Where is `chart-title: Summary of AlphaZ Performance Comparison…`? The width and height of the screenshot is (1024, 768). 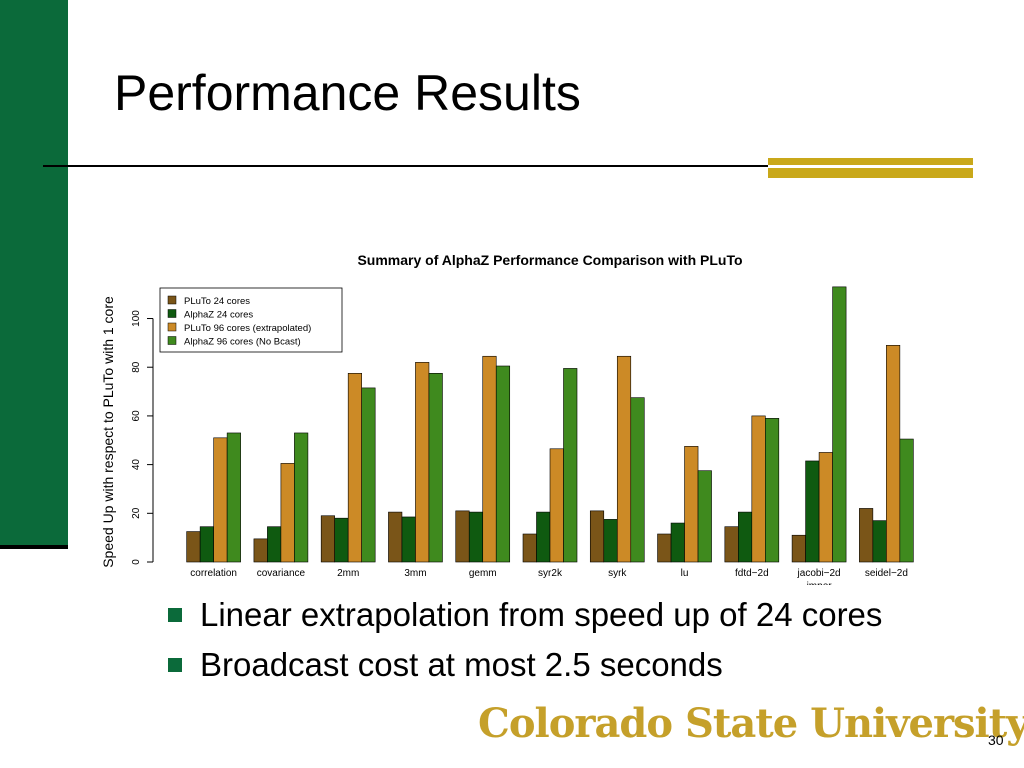
chart-title: Summary of AlphaZ Performance Comparison… is located at coordinates (549, 260).